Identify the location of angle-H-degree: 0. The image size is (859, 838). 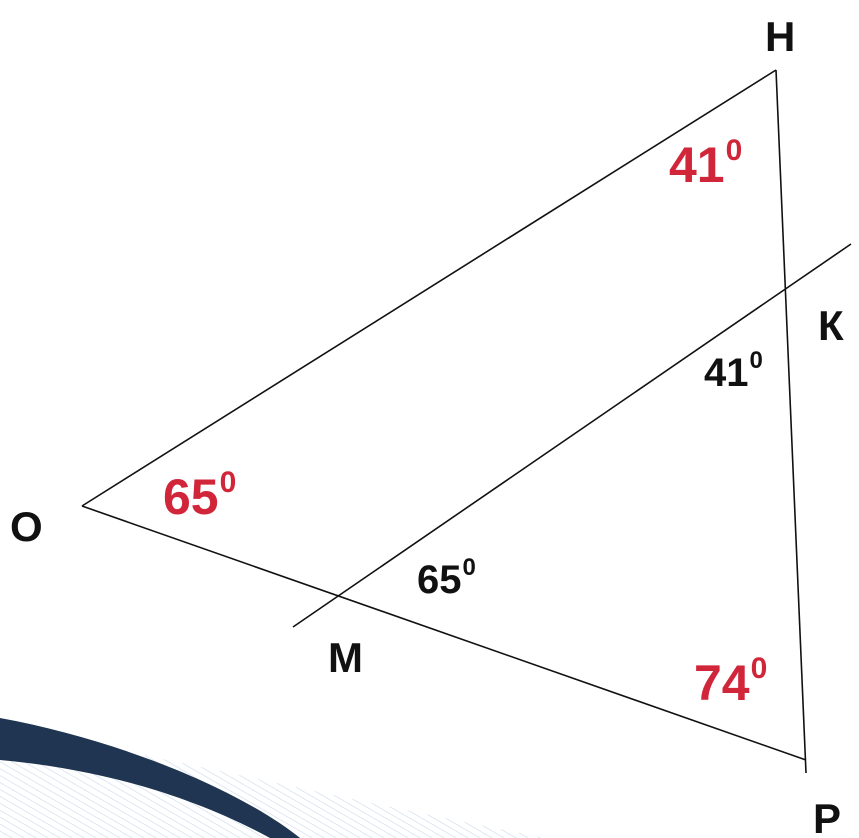
(734, 150).